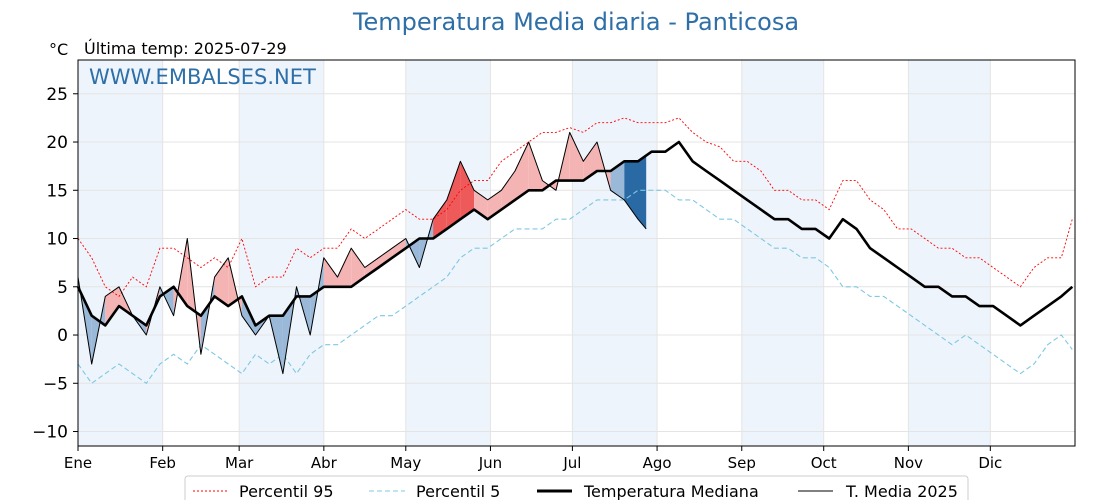  What do you see at coordinates (671, 491) in the screenshot?
I see `legend-median-label: Temperatura Mediana` at bounding box center [671, 491].